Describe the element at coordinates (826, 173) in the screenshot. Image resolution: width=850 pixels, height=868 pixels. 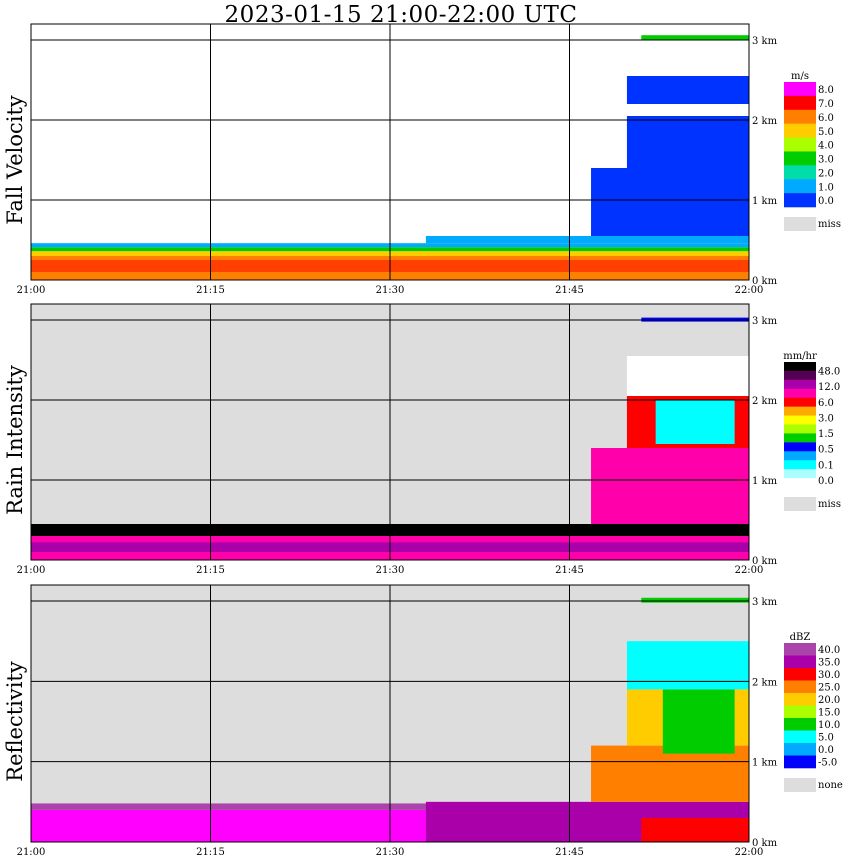
I see `legend-label: 2.0` at that location.